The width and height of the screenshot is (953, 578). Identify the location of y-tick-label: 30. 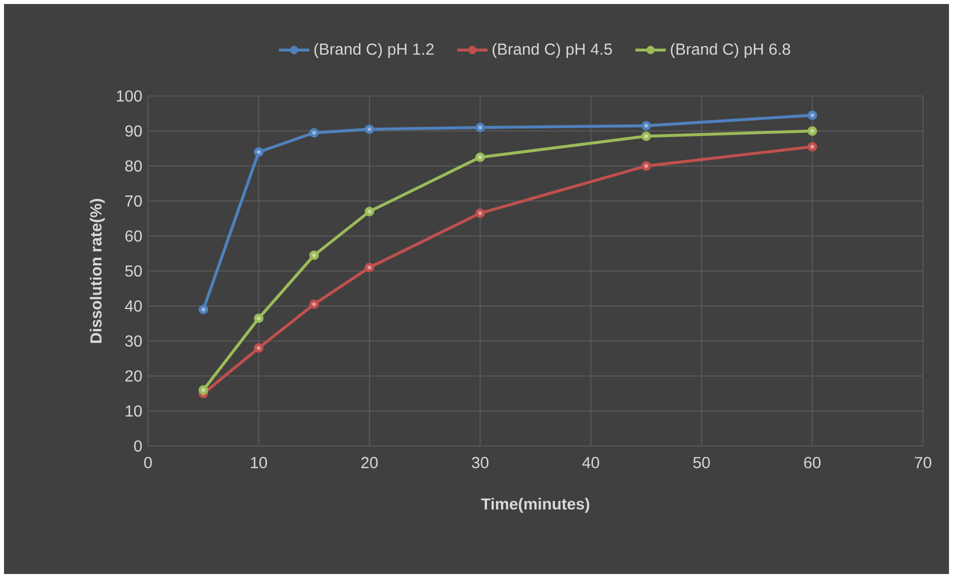
(133, 341).